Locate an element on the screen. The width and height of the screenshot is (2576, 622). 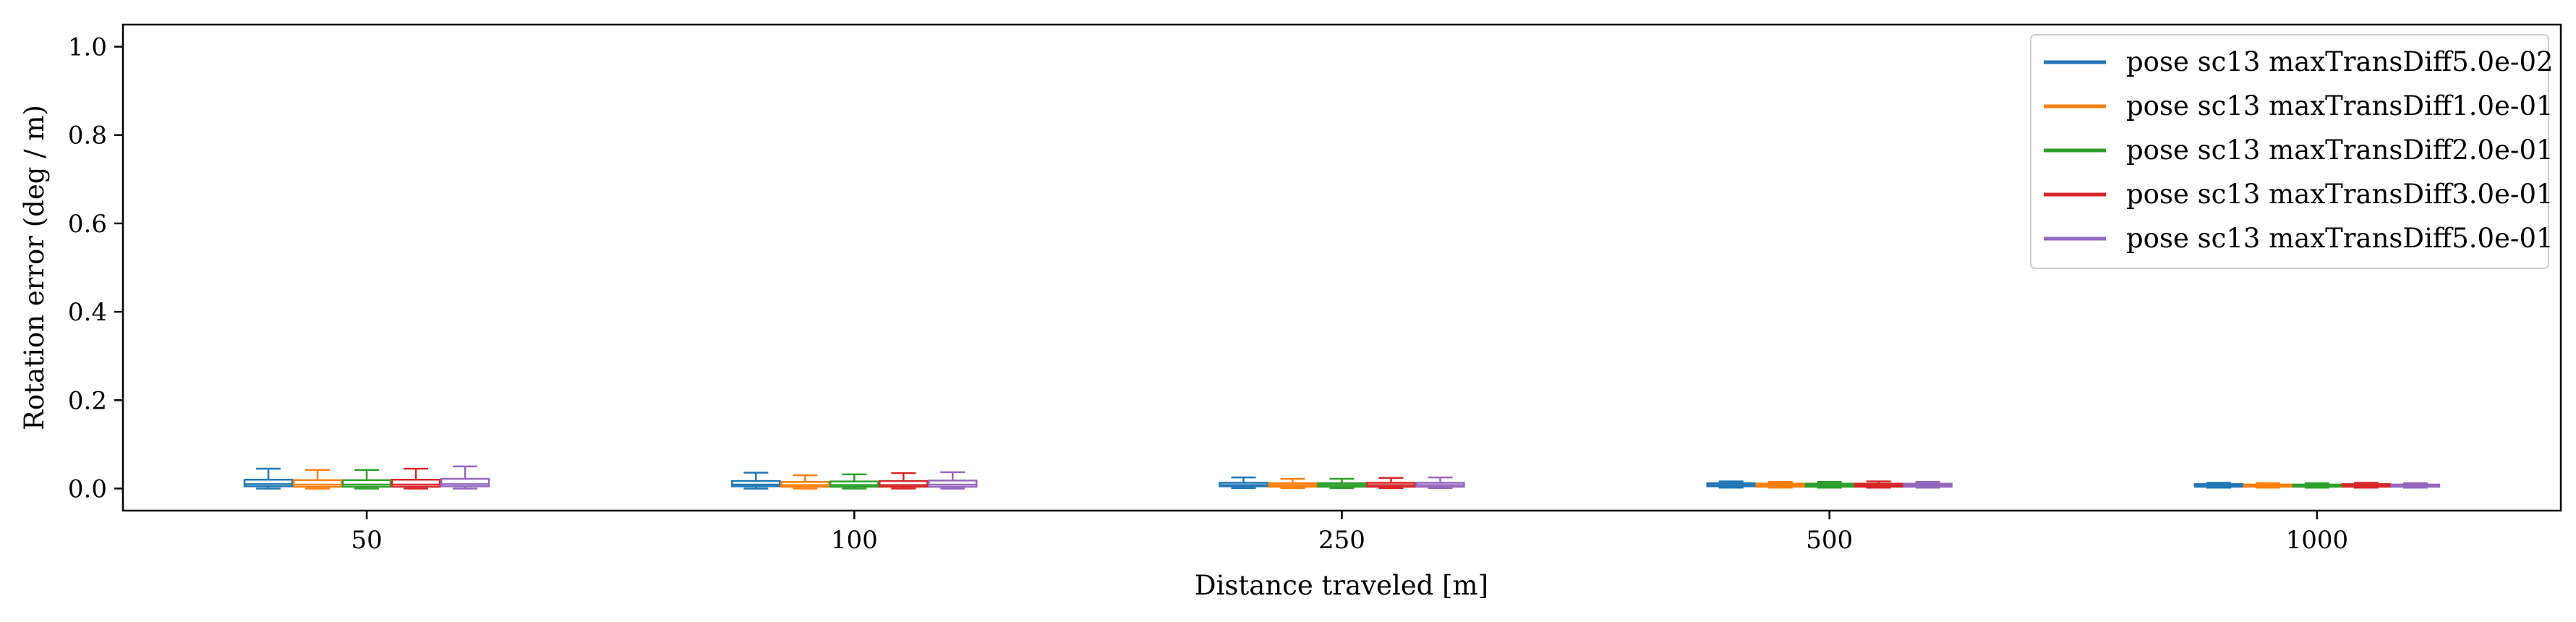
y-tick-label: 0.2 is located at coordinates (87, 400).